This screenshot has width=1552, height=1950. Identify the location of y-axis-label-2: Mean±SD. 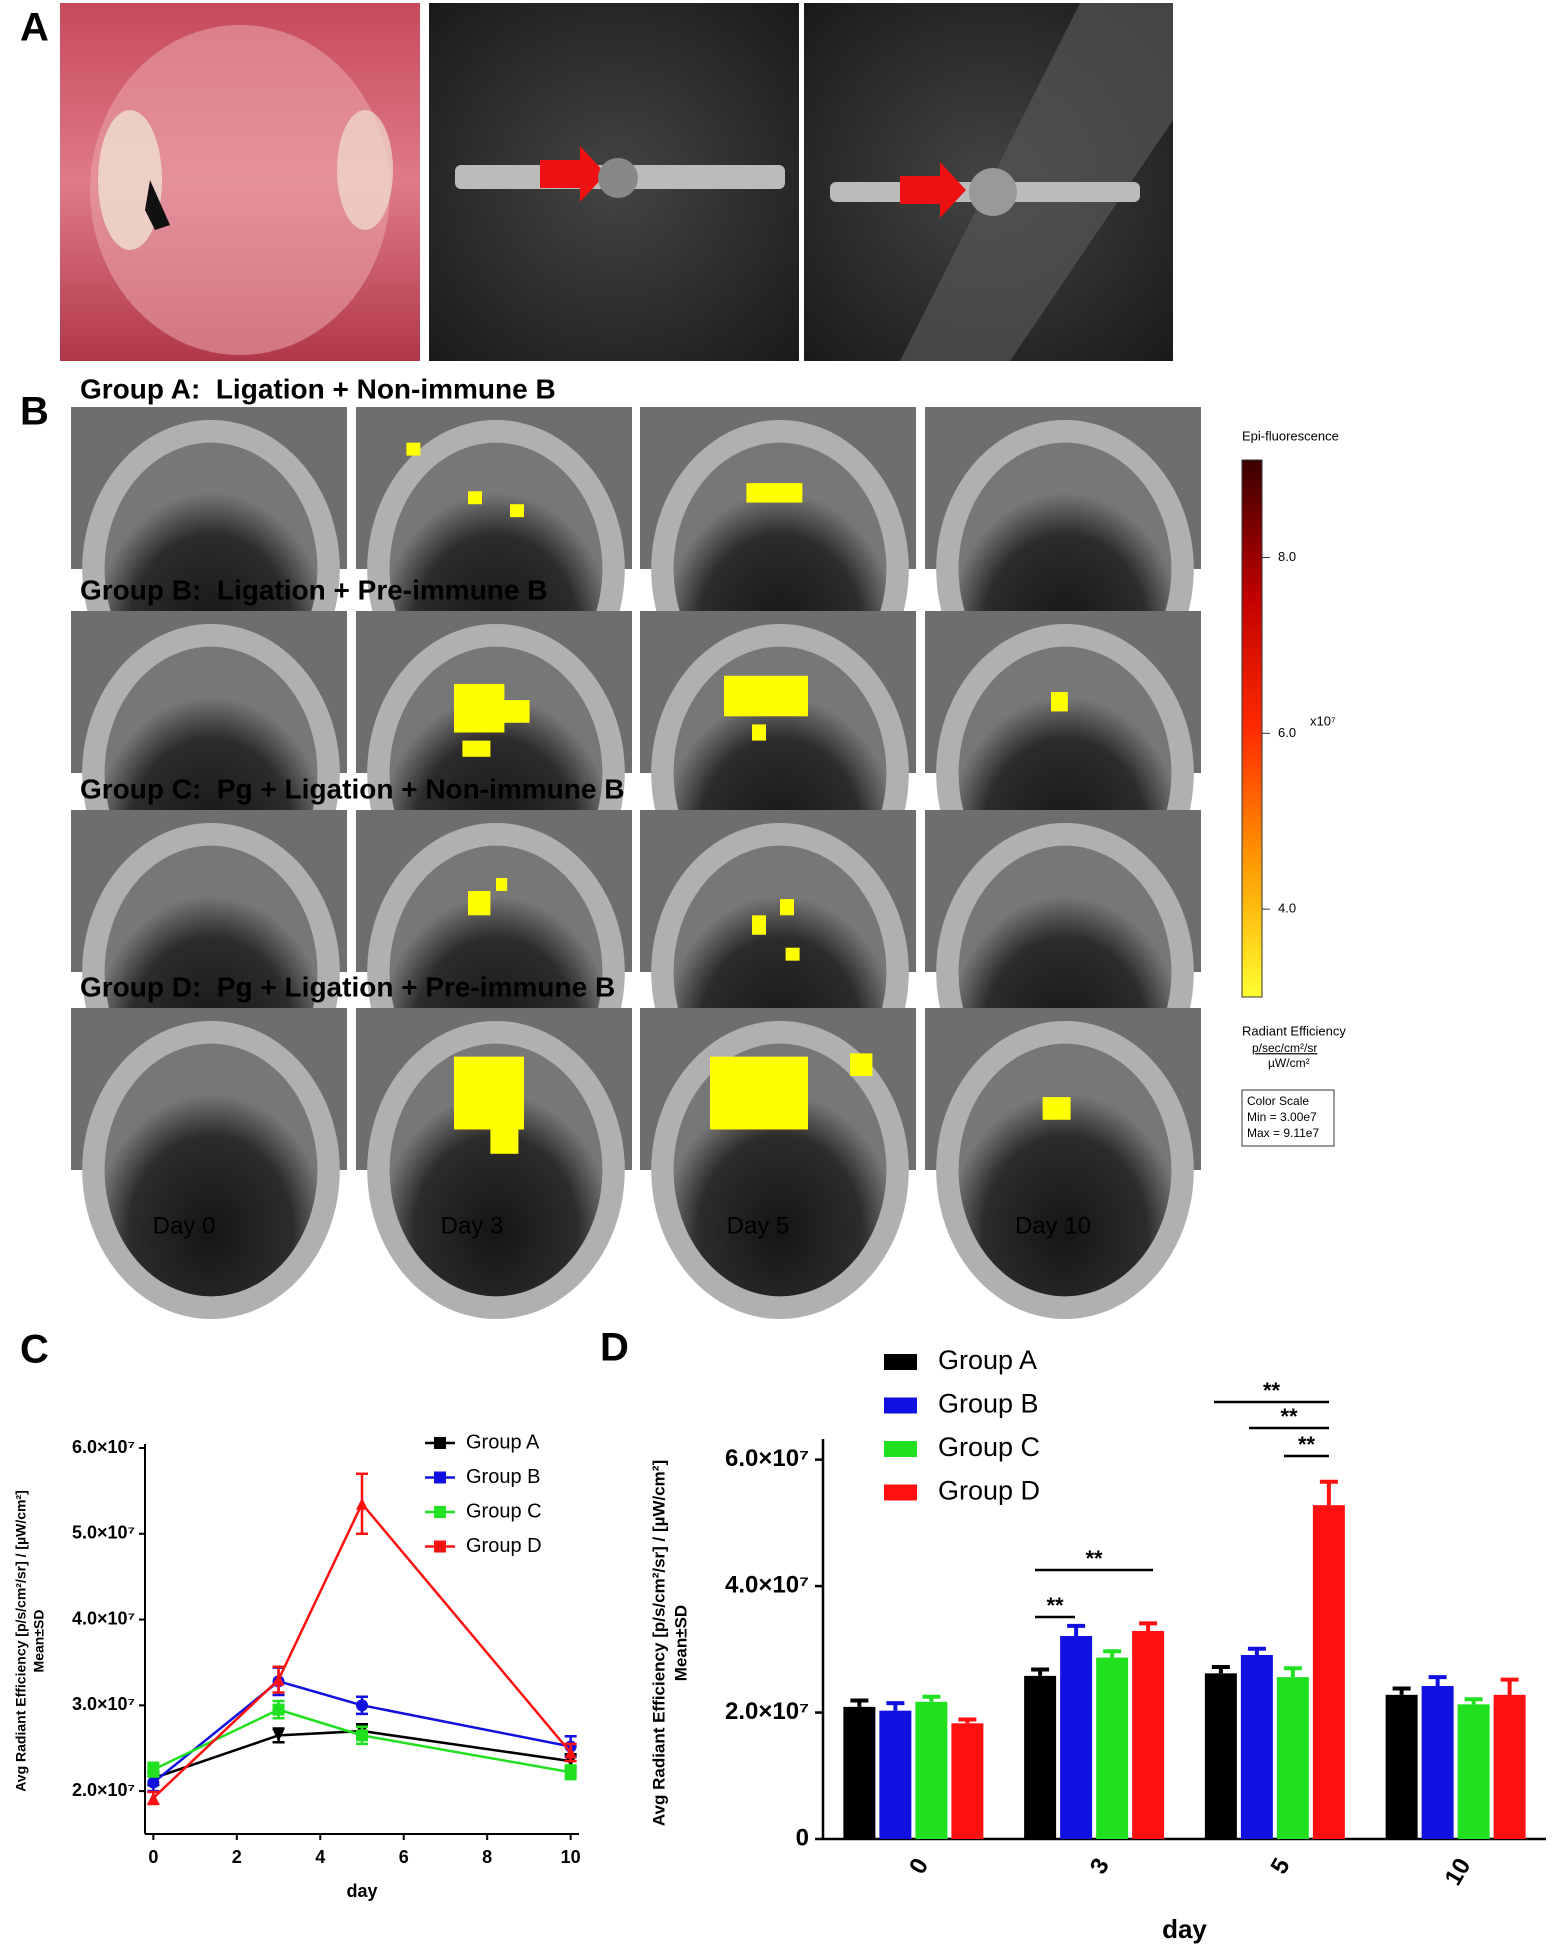
(680, 1643).